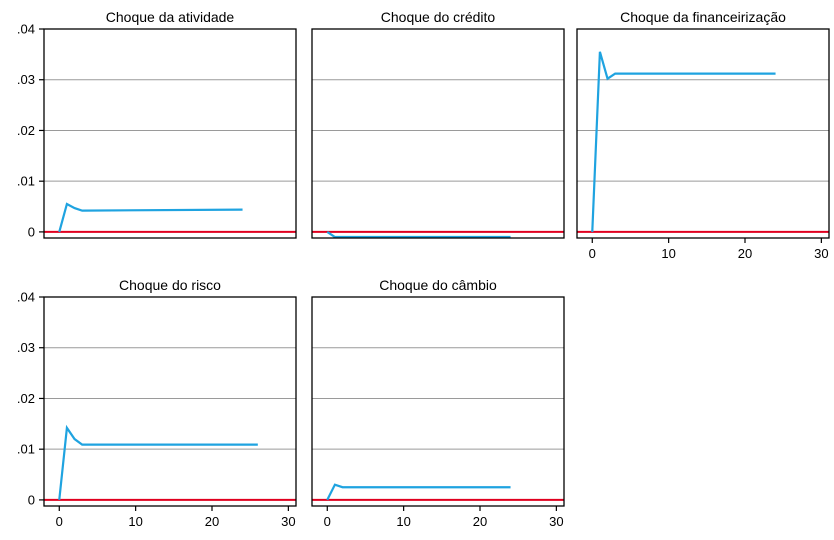  Describe the element at coordinates (703, 17) in the screenshot. I see `panel-title: Choque da financeirização` at that location.